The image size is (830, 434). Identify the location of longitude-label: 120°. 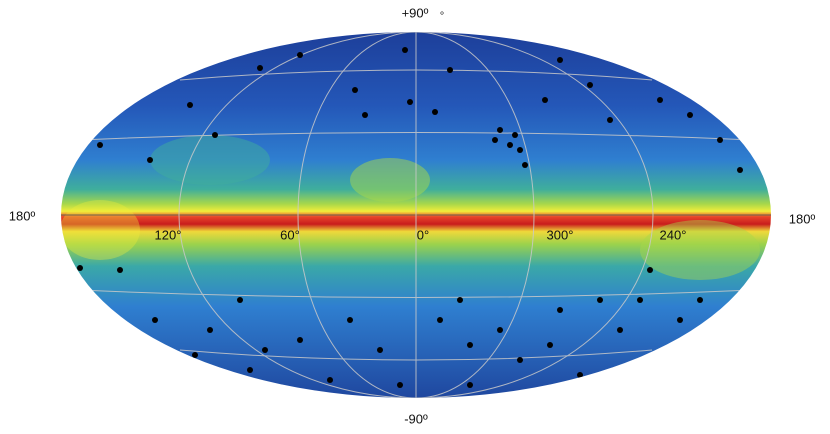
(168, 234).